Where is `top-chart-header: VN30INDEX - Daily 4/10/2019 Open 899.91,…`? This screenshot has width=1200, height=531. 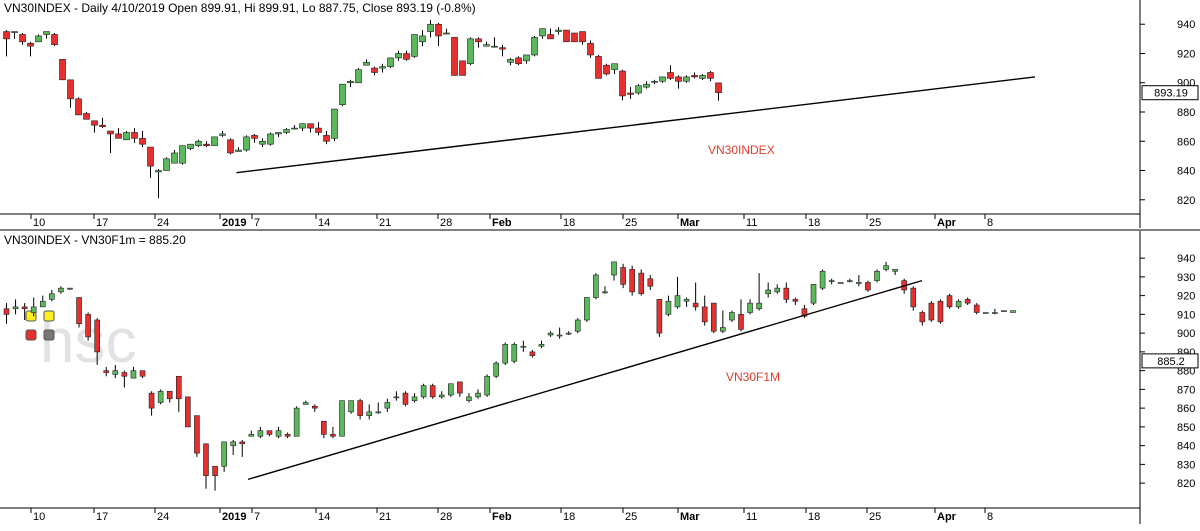 top-chart-header: VN30INDEX - Daily 4/10/2019 Open 899.91,… is located at coordinates (240, 8).